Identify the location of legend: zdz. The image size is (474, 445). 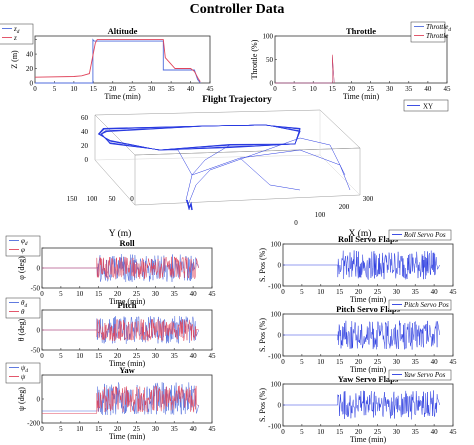
(17, 34).